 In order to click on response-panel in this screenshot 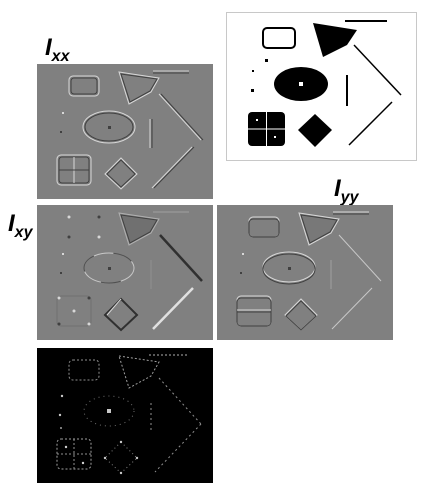, I will do `click(125, 415)`.